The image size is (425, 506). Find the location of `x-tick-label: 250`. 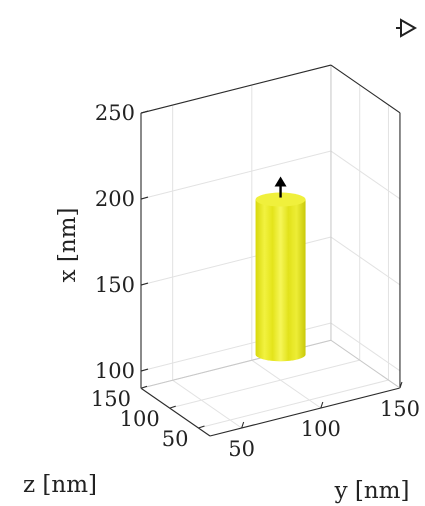

x-tick-label: 250 is located at coordinates (115, 113).